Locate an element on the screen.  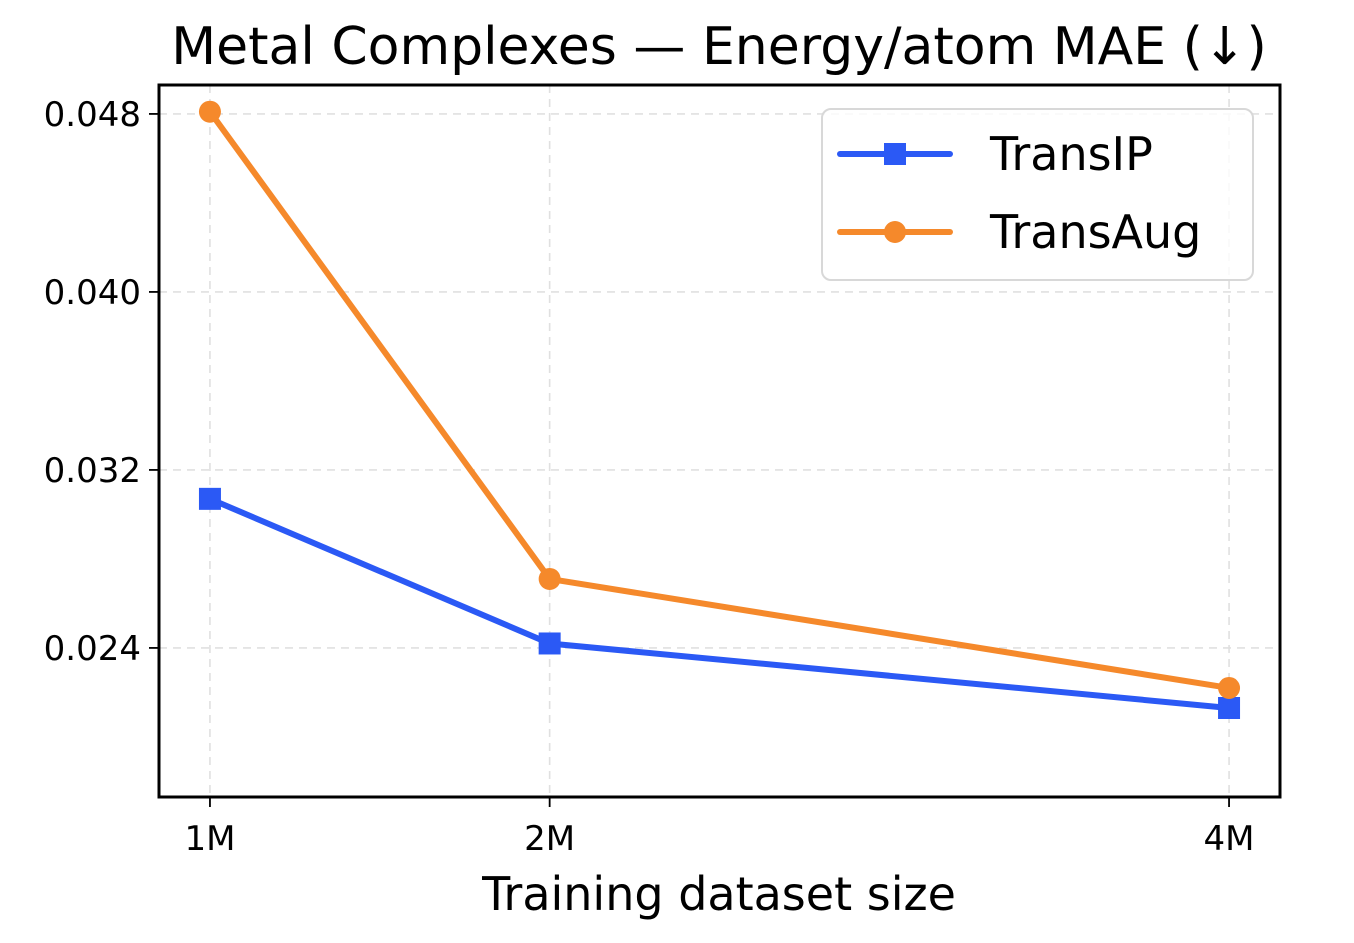
legend-entry: TransAug is located at coordinates (1019, 232).